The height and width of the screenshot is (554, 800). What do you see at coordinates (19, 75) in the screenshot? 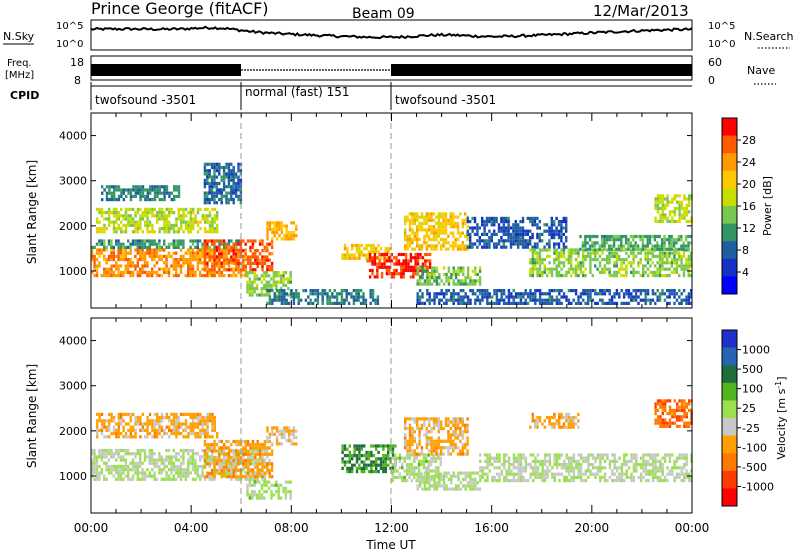
I see `freq-left-label-line2: [MHz]` at bounding box center [19, 75].